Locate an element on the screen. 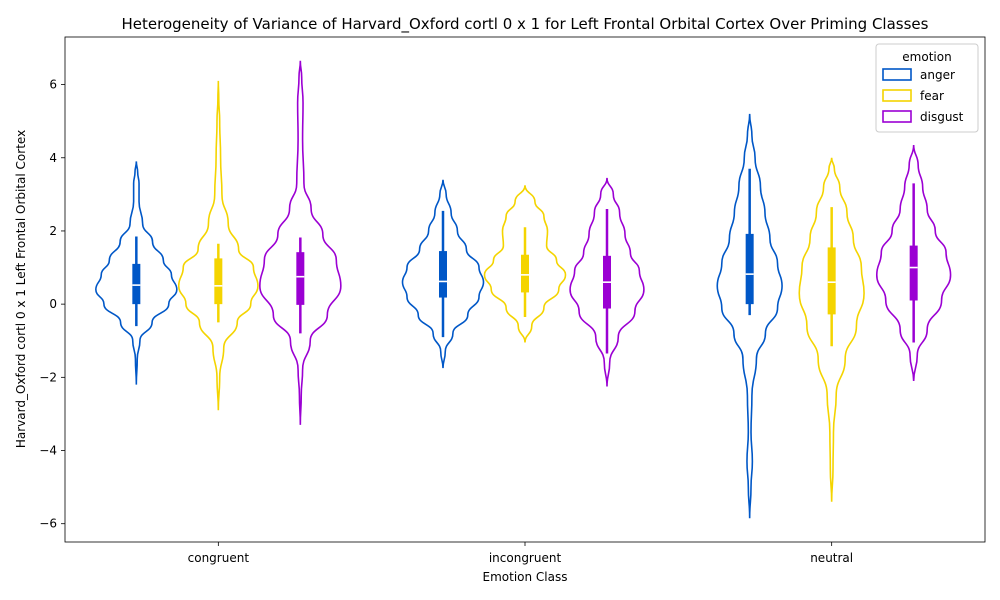 This screenshot has width=1000, height=600. x-tick-label: neutral is located at coordinates (831, 558).